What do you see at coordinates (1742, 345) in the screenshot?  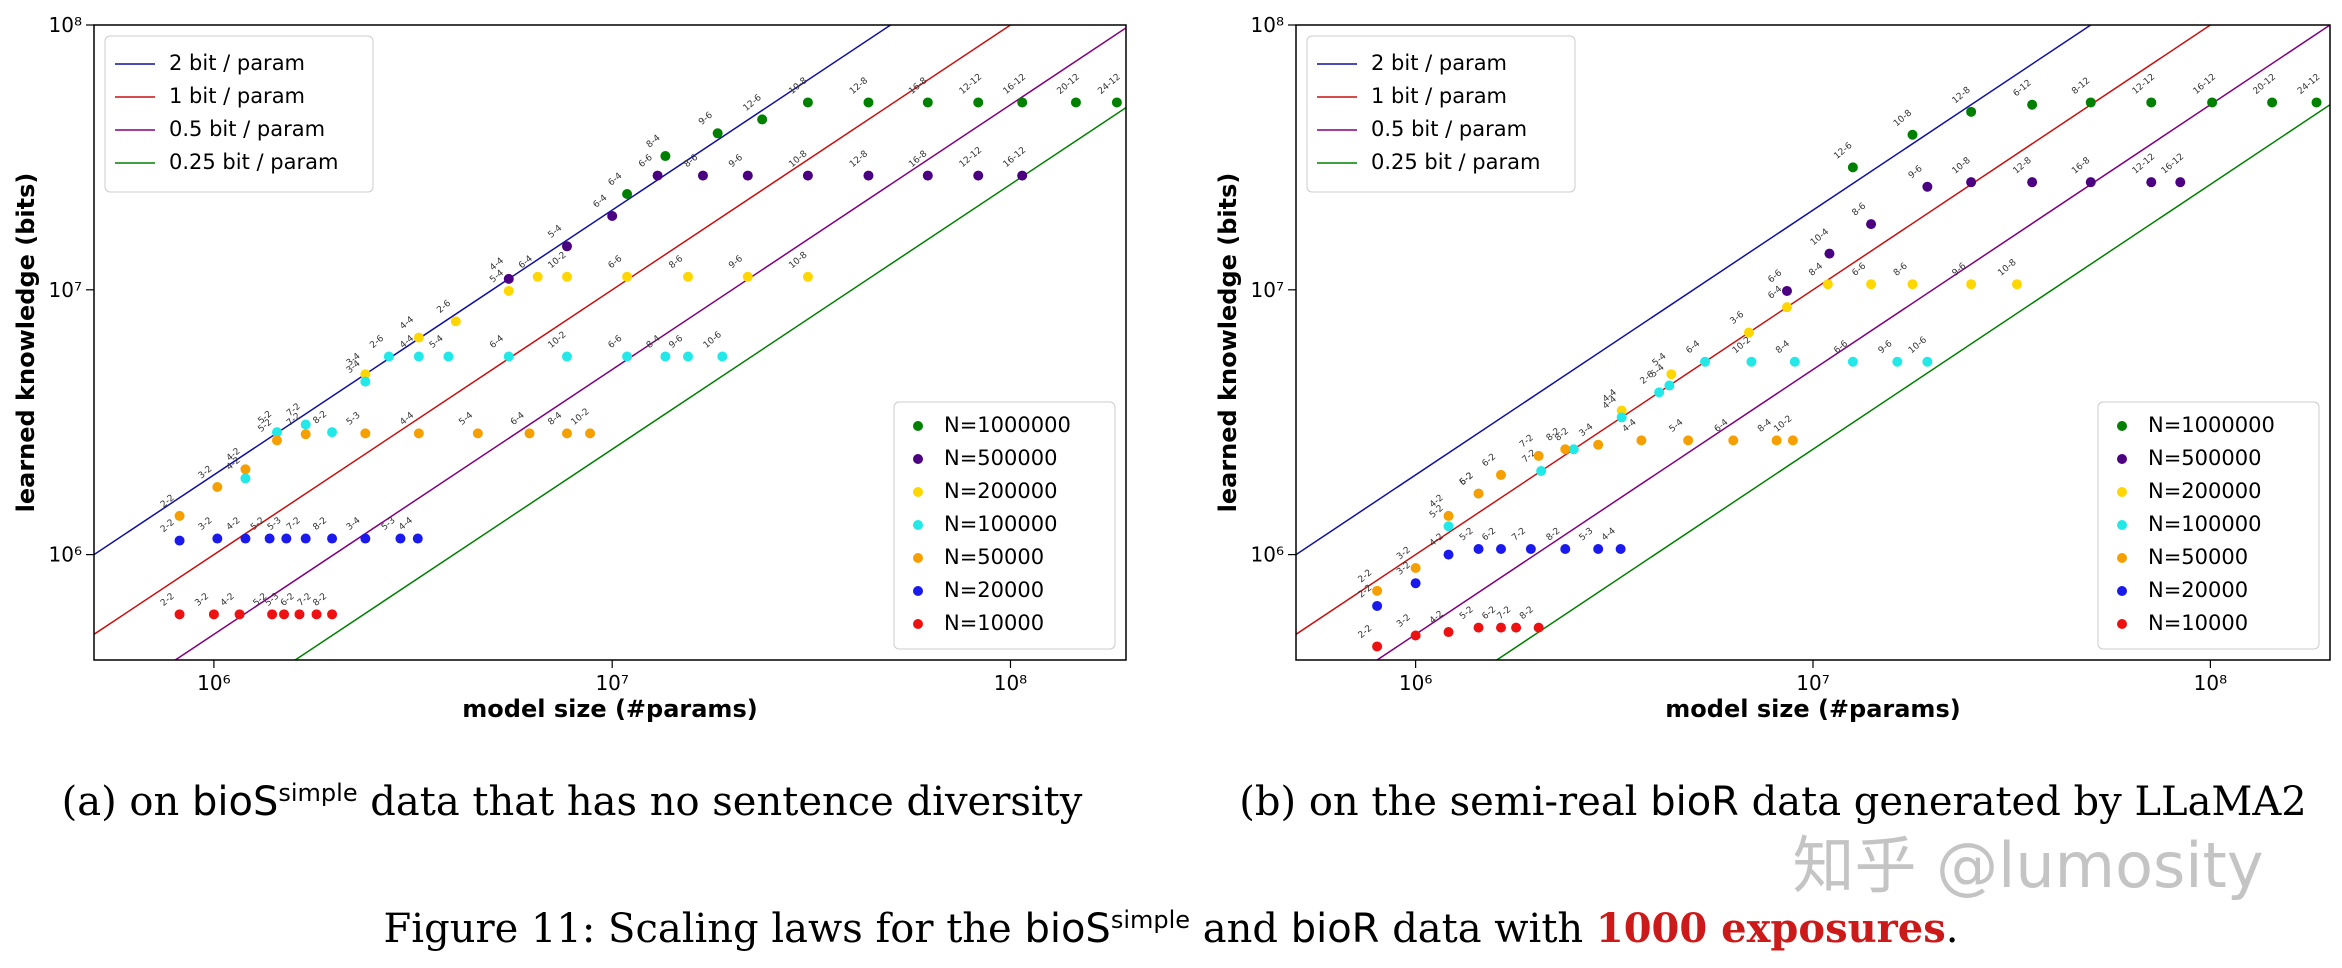 I see `point-label: 10-2` at bounding box center [1742, 345].